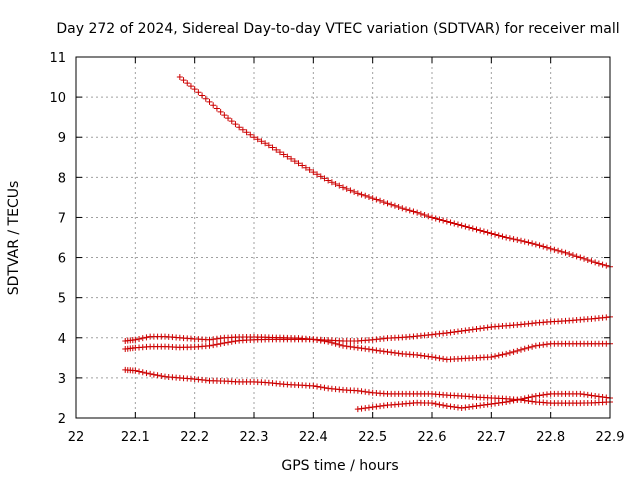 The height and width of the screenshot is (480, 640). Describe the element at coordinates (62, 178) in the screenshot. I see `y-tick-label: 8` at that location.